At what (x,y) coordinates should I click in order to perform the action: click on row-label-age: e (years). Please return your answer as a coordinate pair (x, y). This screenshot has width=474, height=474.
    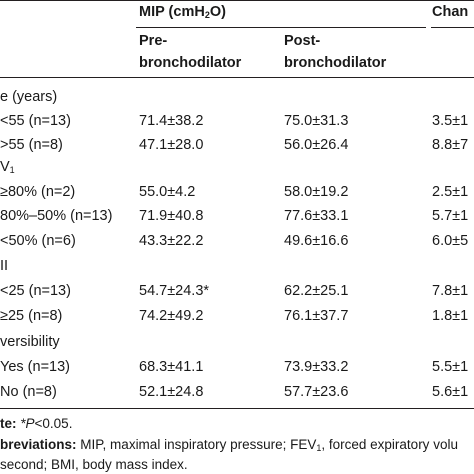
    Looking at the image, I should click on (29, 97).